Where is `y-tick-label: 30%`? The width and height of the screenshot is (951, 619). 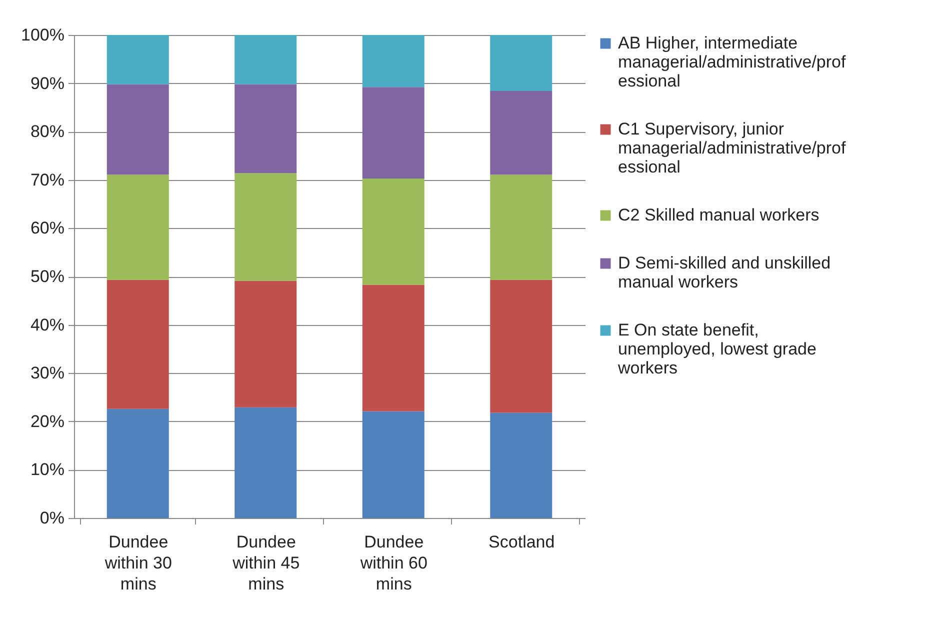
y-tick-label: 30% is located at coordinates (47, 373).